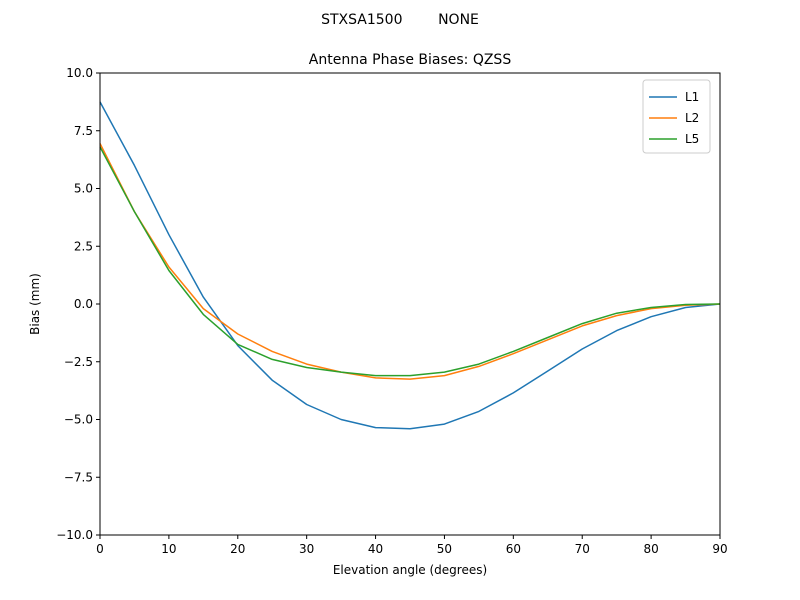 The width and height of the screenshot is (800, 600). I want to click on x-tick-label: 10, so click(168, 549).